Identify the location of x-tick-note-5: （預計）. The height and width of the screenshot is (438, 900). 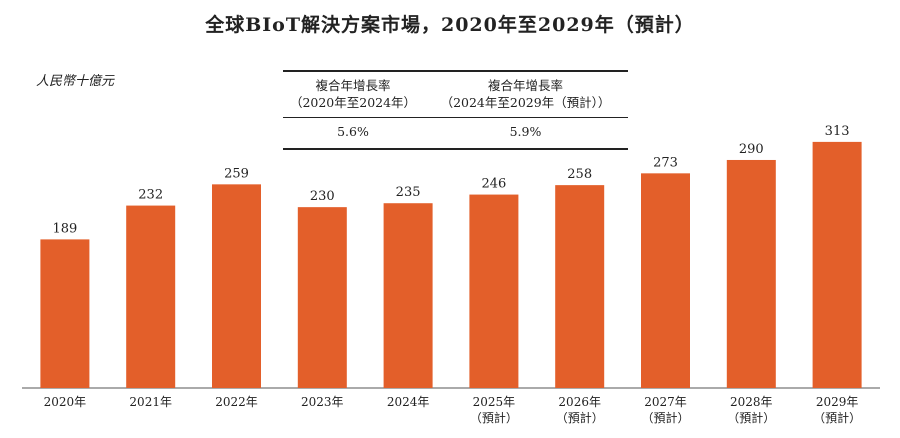
(494, 417).